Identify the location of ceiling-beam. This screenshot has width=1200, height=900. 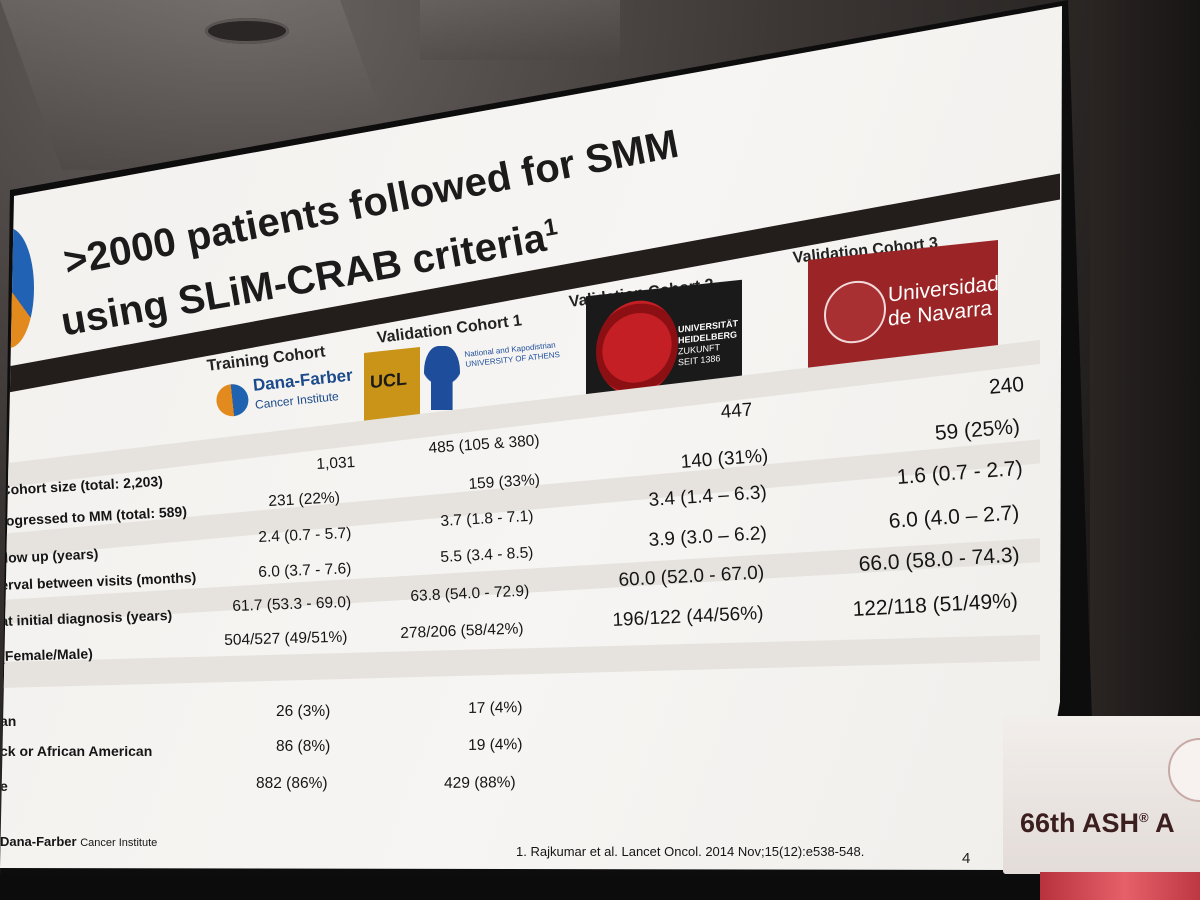
(520, 30).